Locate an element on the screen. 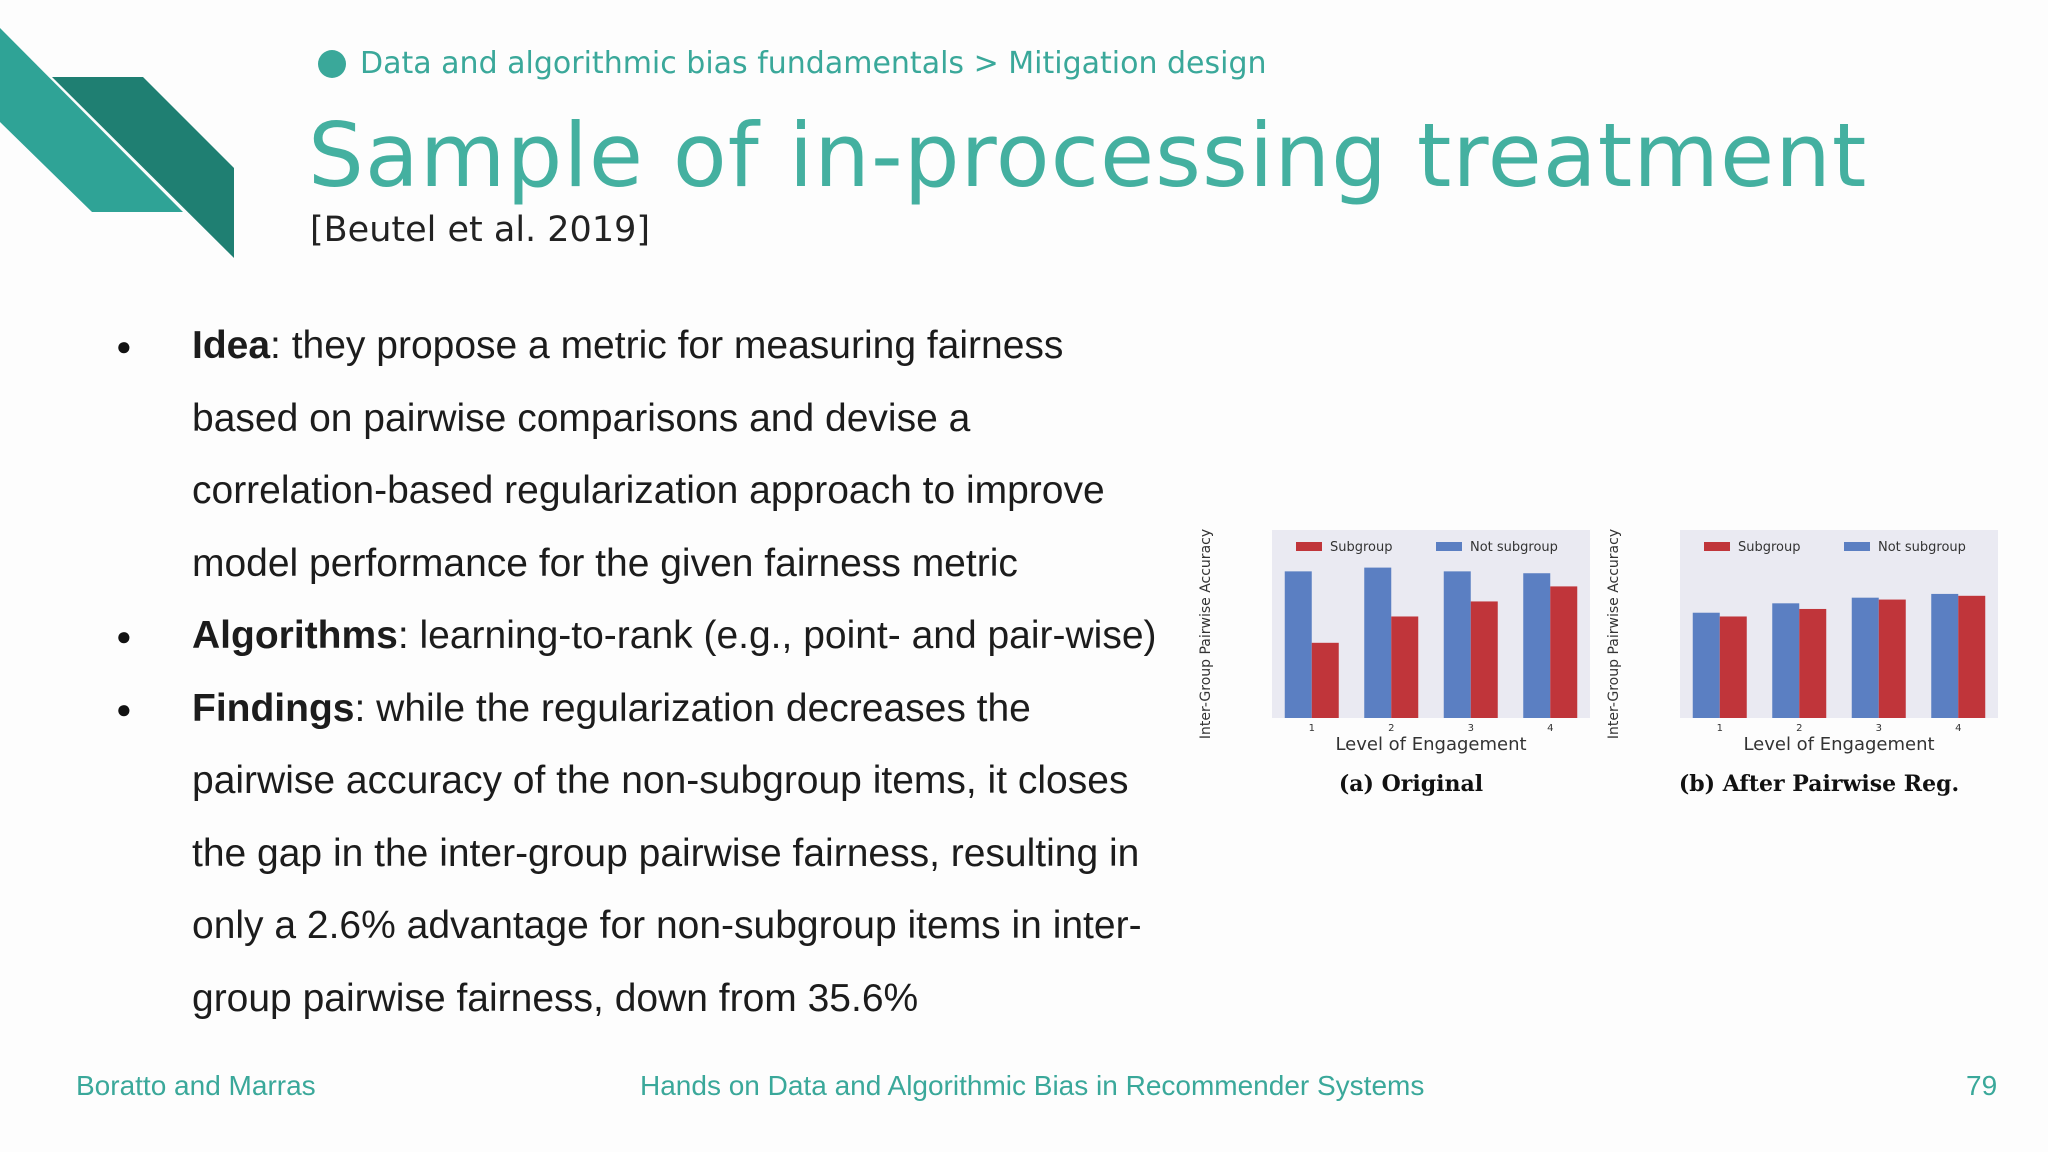 The width and height of the screenshot is (2048, 1152). chart-caption: (b) After Pairwise Reg. is located at coordinates (1819, 784).